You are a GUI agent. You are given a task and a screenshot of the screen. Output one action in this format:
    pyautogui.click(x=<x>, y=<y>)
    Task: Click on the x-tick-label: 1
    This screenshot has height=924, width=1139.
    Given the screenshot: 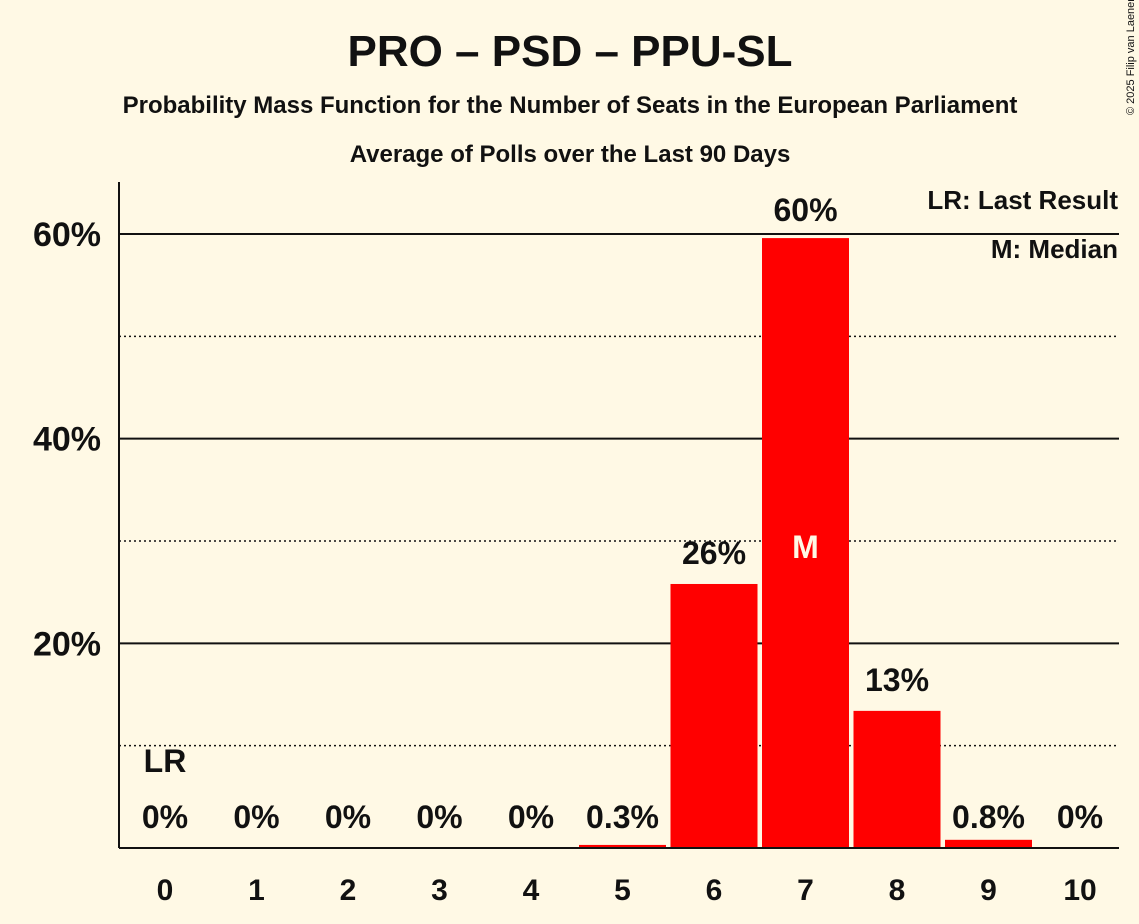 What is the action you would take?
    pyautogui.click(x=256, y=890)
    